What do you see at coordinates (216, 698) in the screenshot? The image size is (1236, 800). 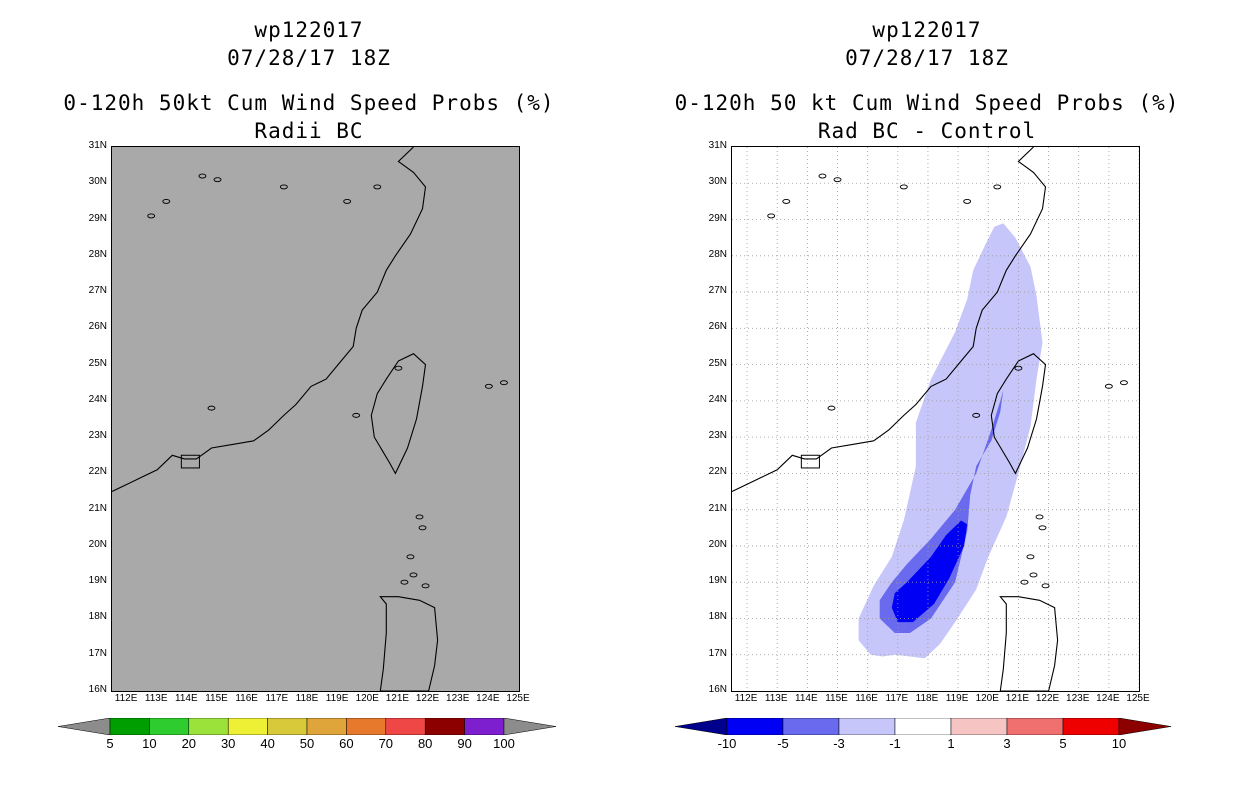 I see `left-lon-label: 115E` at bounding box center [216, 698].